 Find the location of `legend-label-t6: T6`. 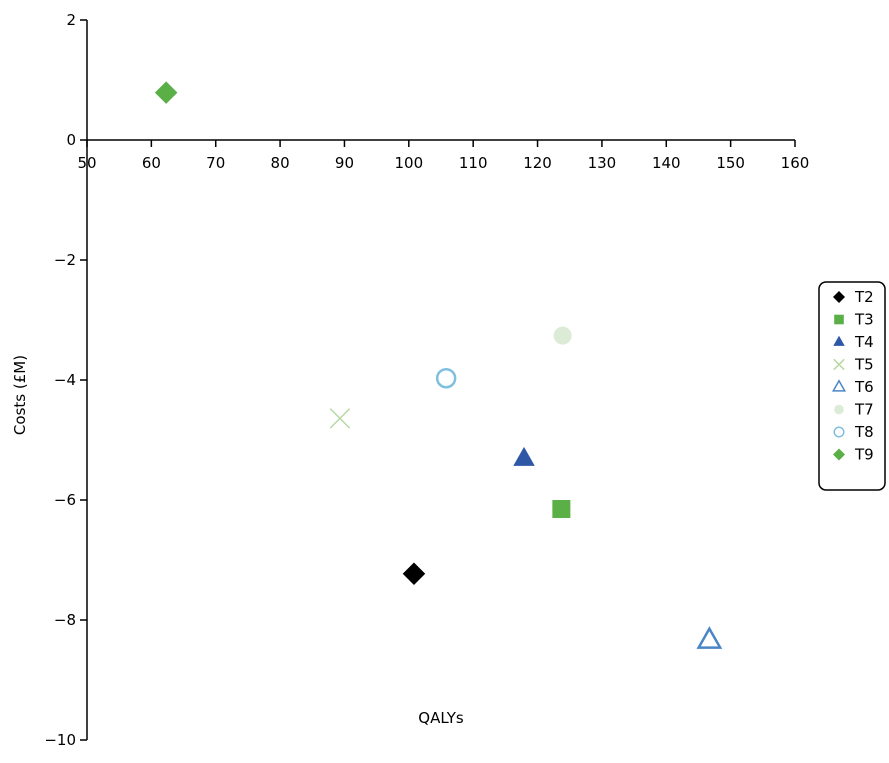

legend-label-t6: T6 is located at coordinates (864, 387).